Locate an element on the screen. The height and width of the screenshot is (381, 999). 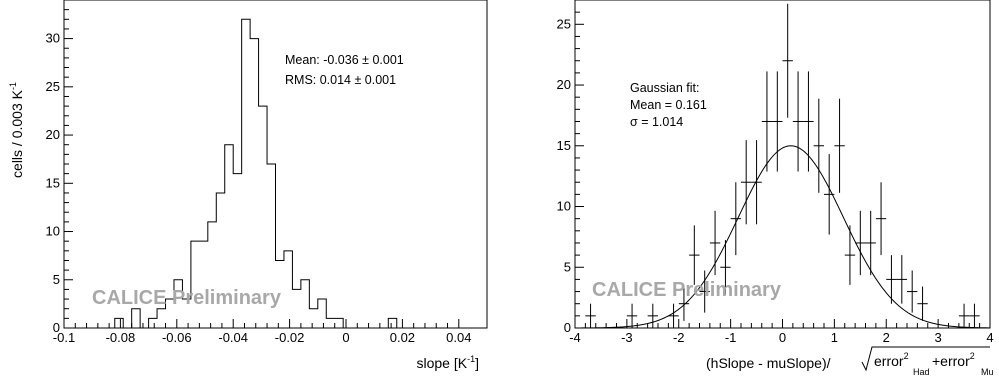
fit-x-label-sub-a: Had is located at coordinates (921, 372).